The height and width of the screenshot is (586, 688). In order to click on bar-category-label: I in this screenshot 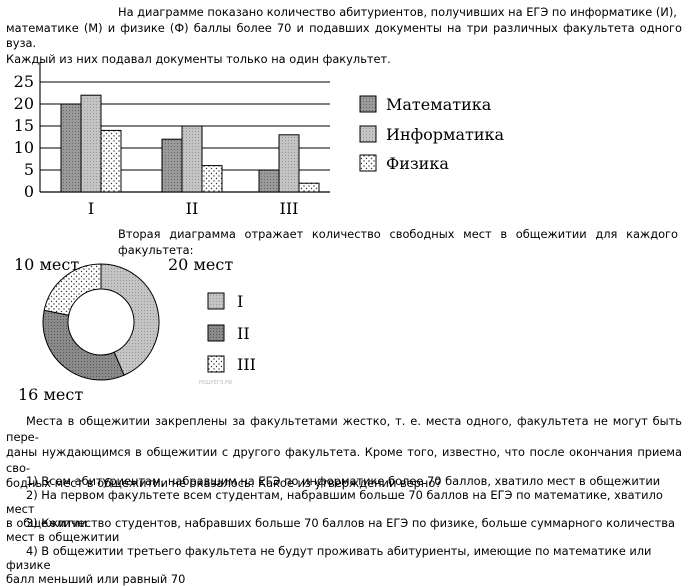, I will do `click(91, 208)`.